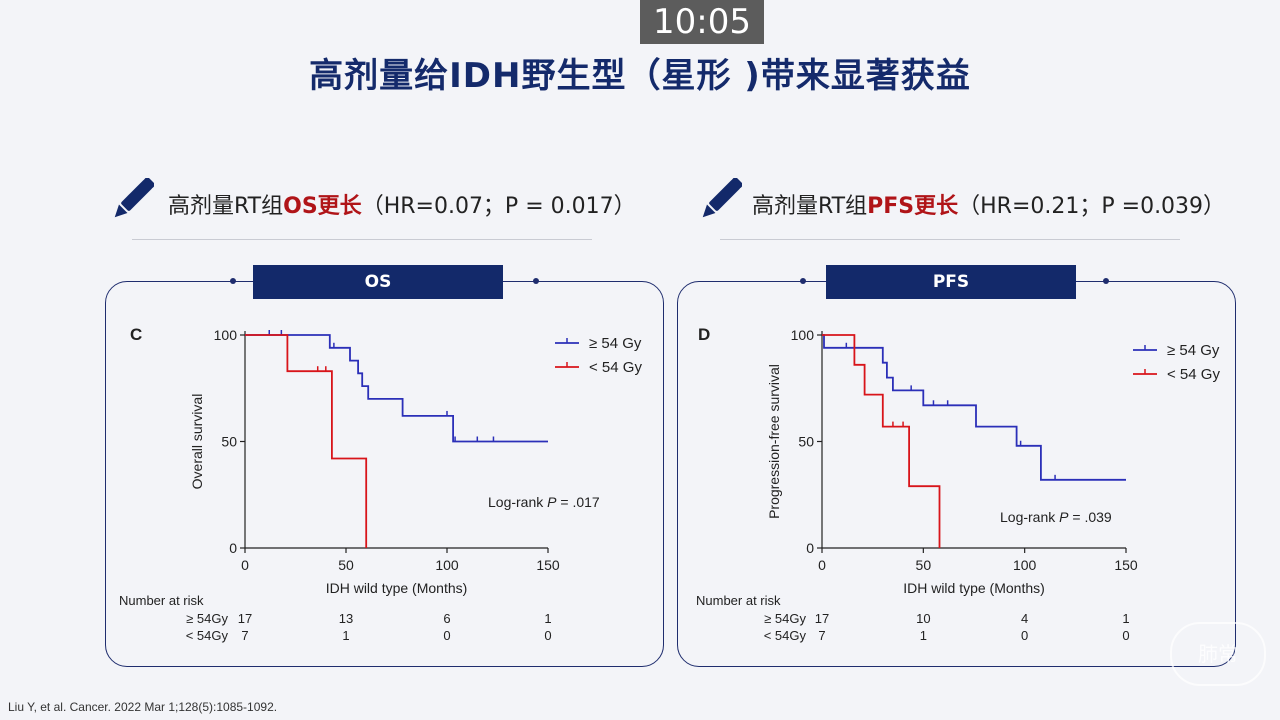 The width and height of the screenshot is (1280, 720). I want to click on pfs-claim-highlight: PFS更长, so click(913, 206).